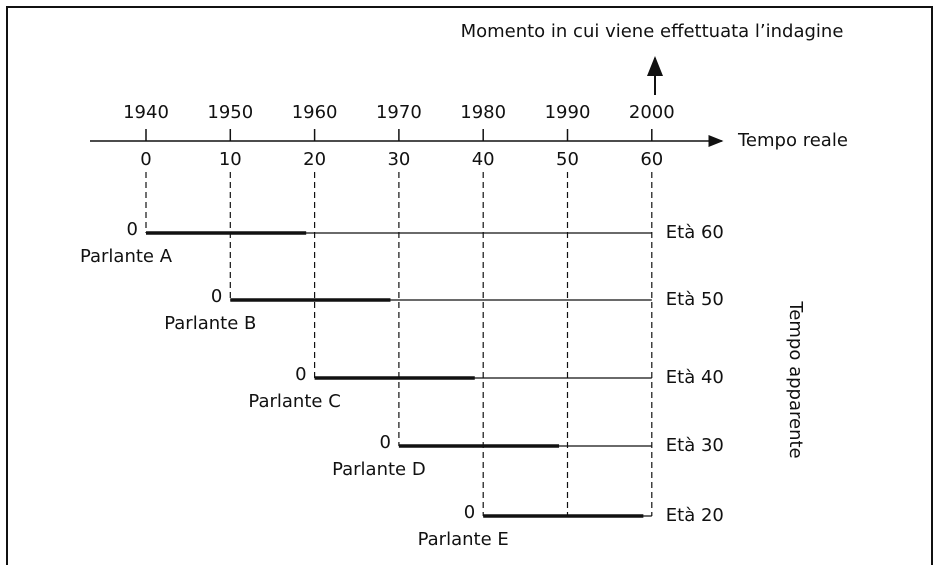 This screenshot has height=565, width=940. What do you see at coordinates (483, 112) in the screenshot?
I see `year-label: 1980` at bounding box center [483, 112].